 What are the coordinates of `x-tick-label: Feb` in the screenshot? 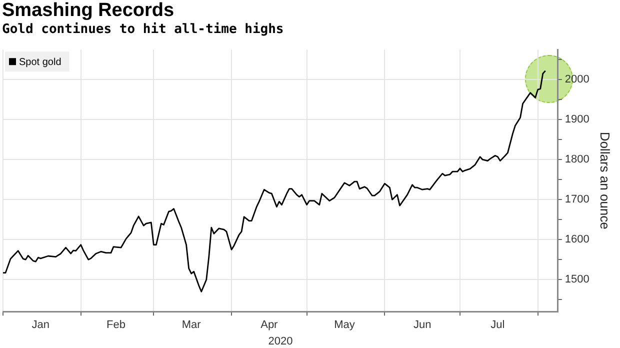 It's located at (116, 325).